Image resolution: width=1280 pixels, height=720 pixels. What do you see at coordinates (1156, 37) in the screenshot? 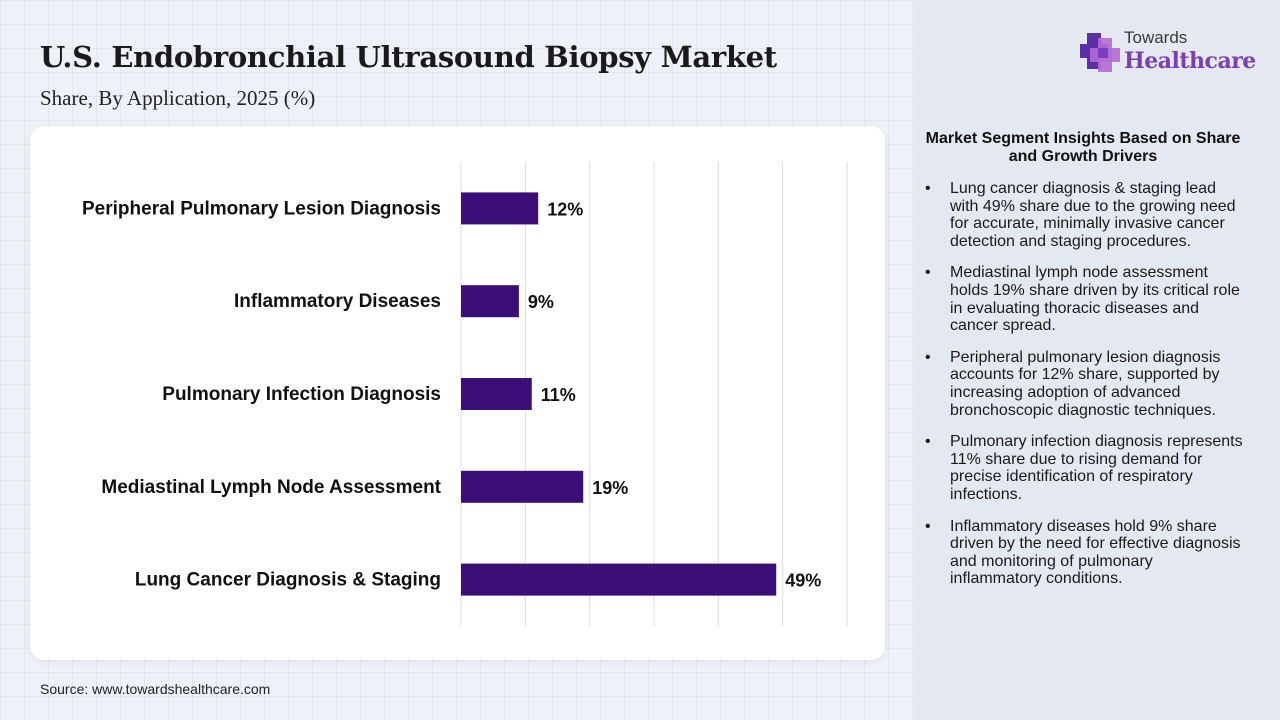
I see `logo-text-top: Towards` at bounding box center [1156, 37].